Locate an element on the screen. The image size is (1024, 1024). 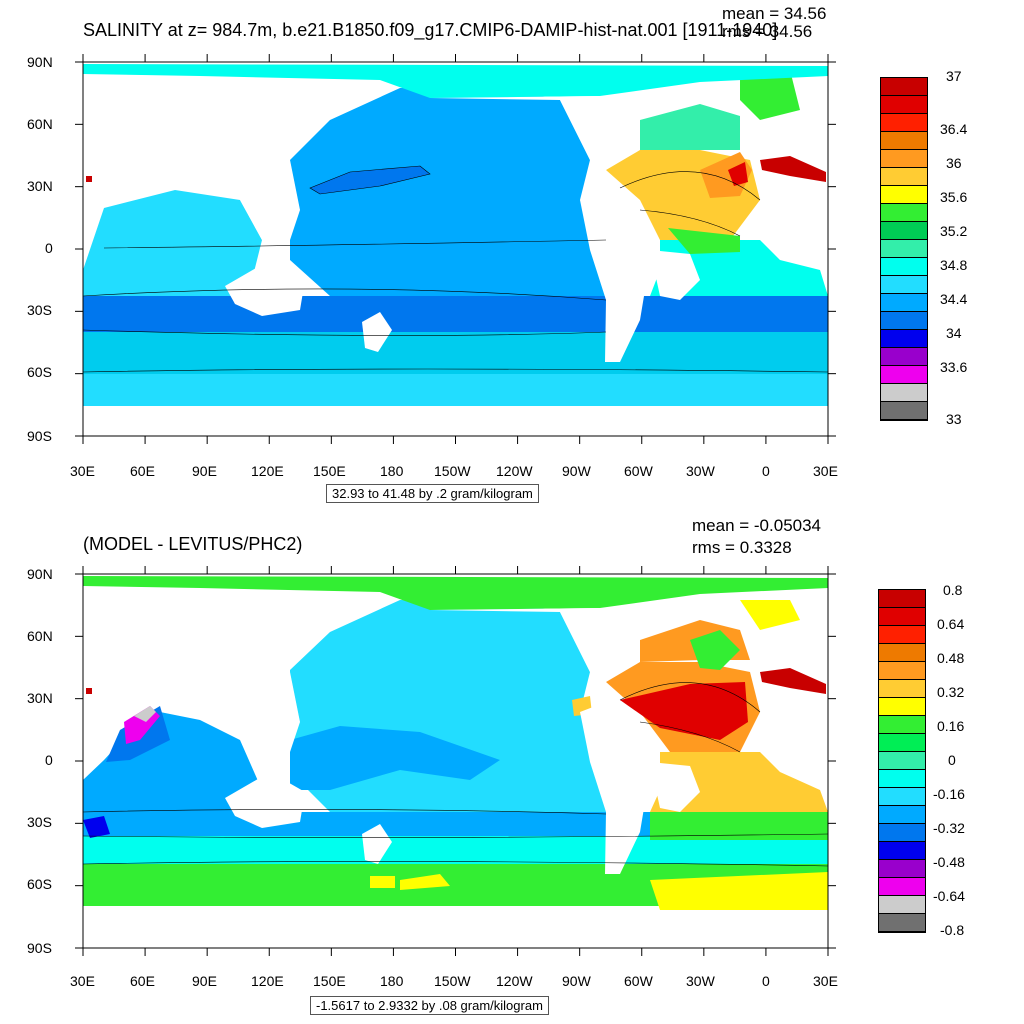
colorbar-label: 0.48 is located at coordinates (951, 658).